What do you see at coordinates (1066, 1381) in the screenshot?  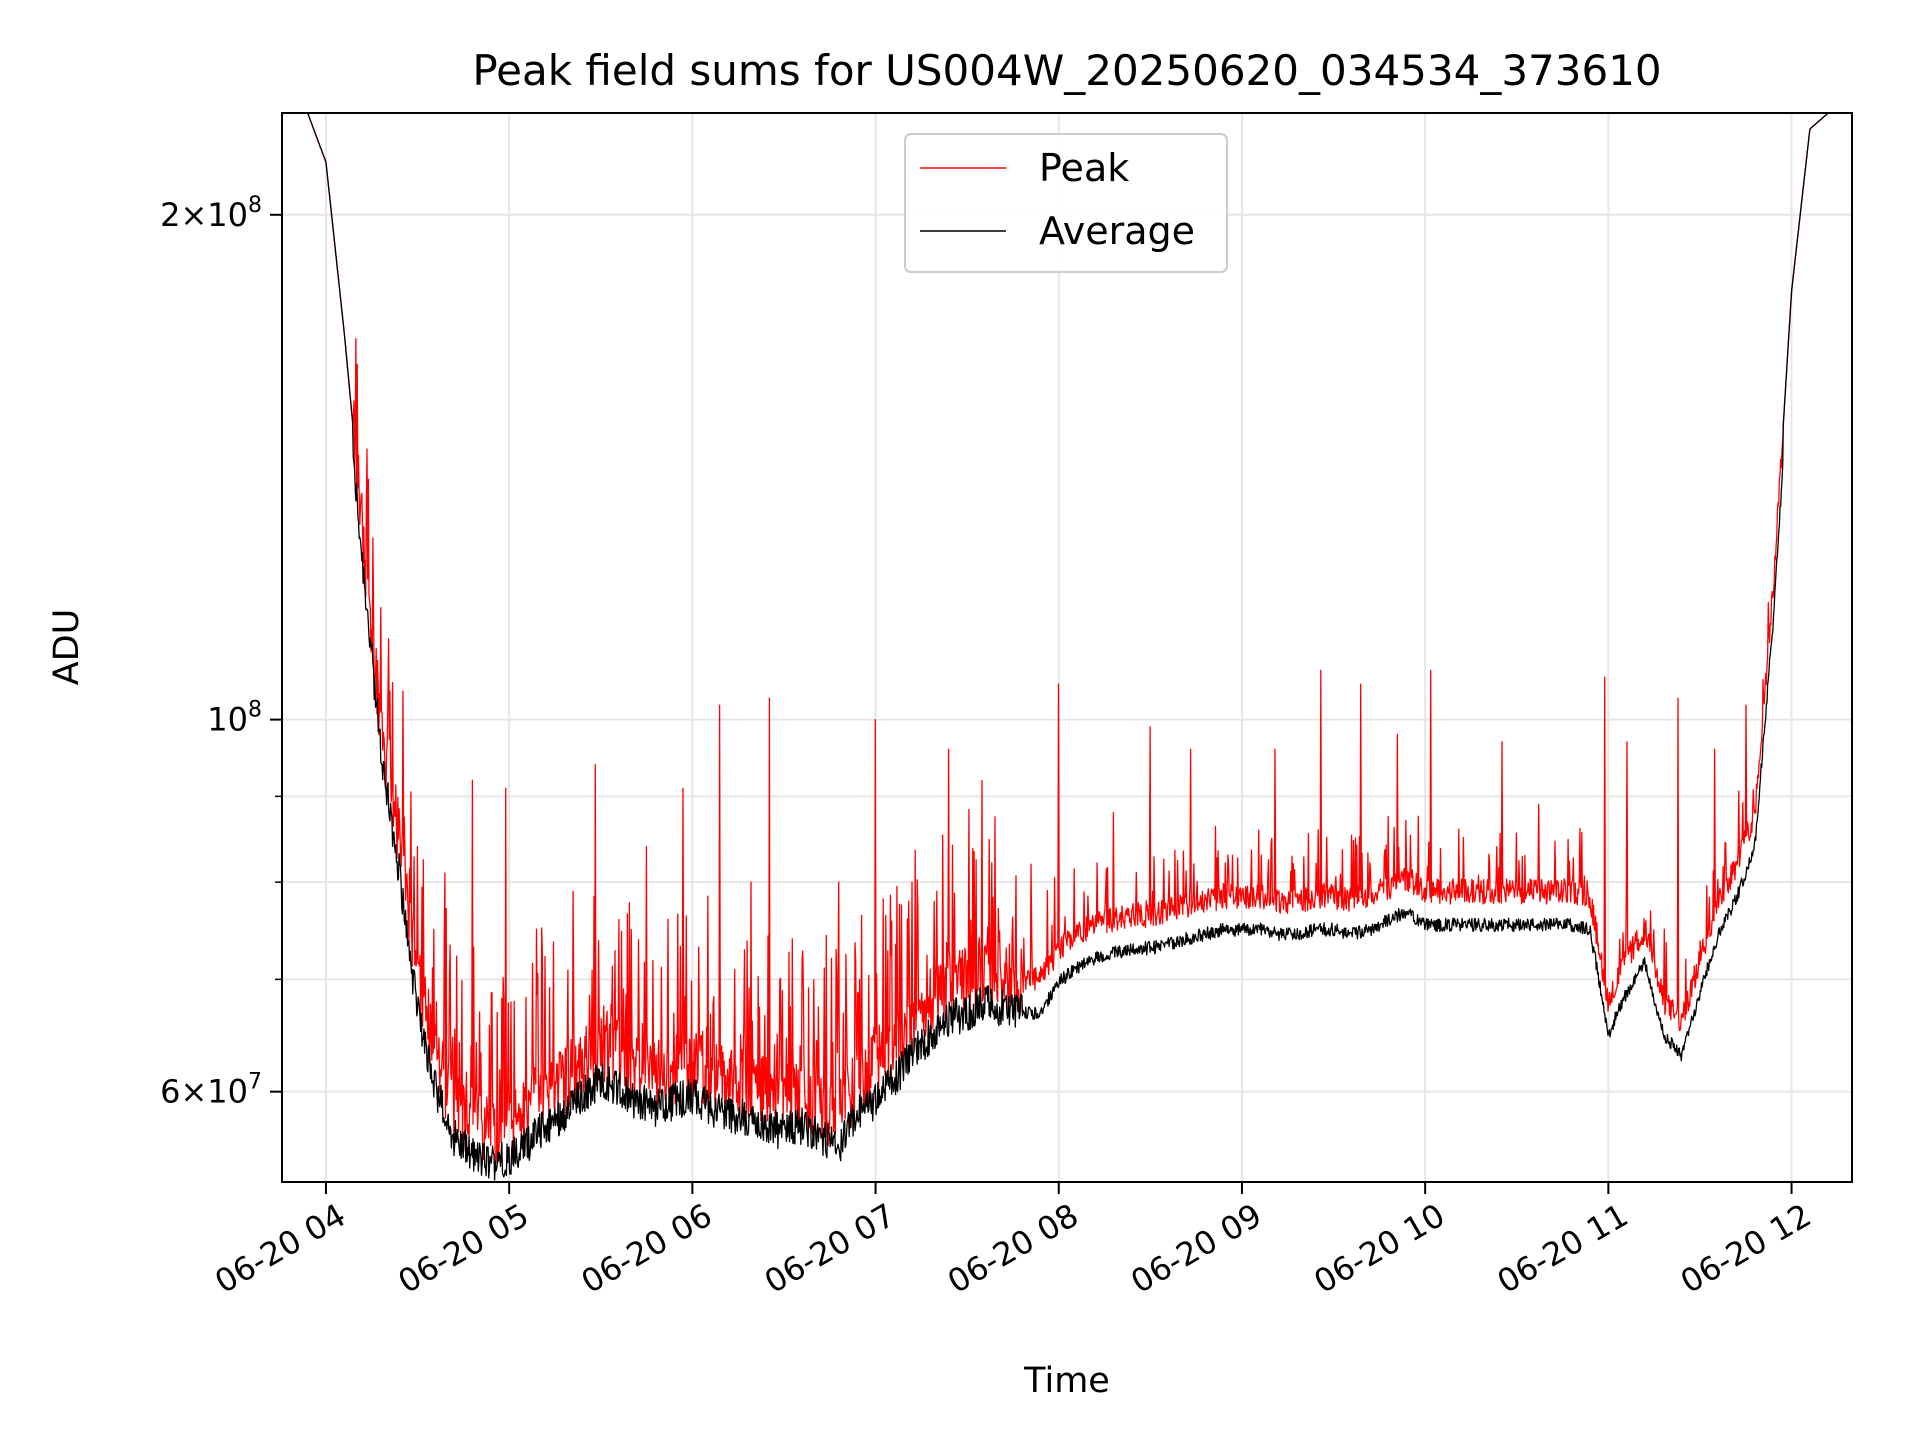 I see `x-axis-label: Time` at bounding box center [1066, 1381].